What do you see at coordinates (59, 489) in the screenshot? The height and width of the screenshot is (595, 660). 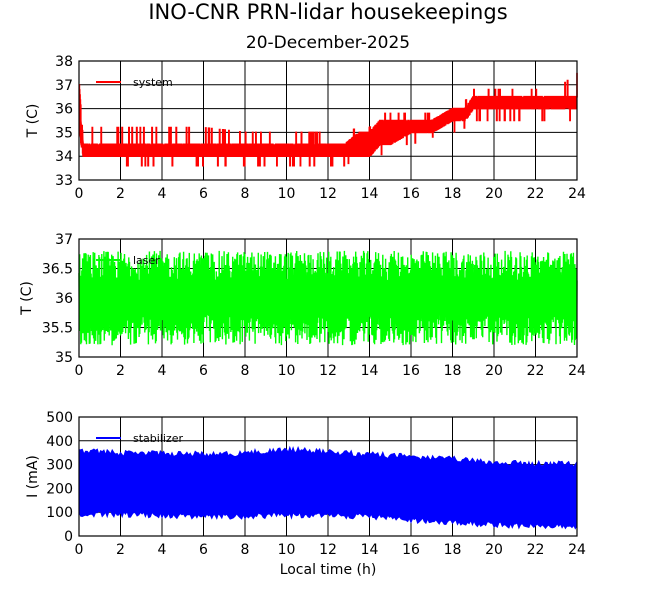 I see `y-tick-label: 200` at bounding box center [59, 489].